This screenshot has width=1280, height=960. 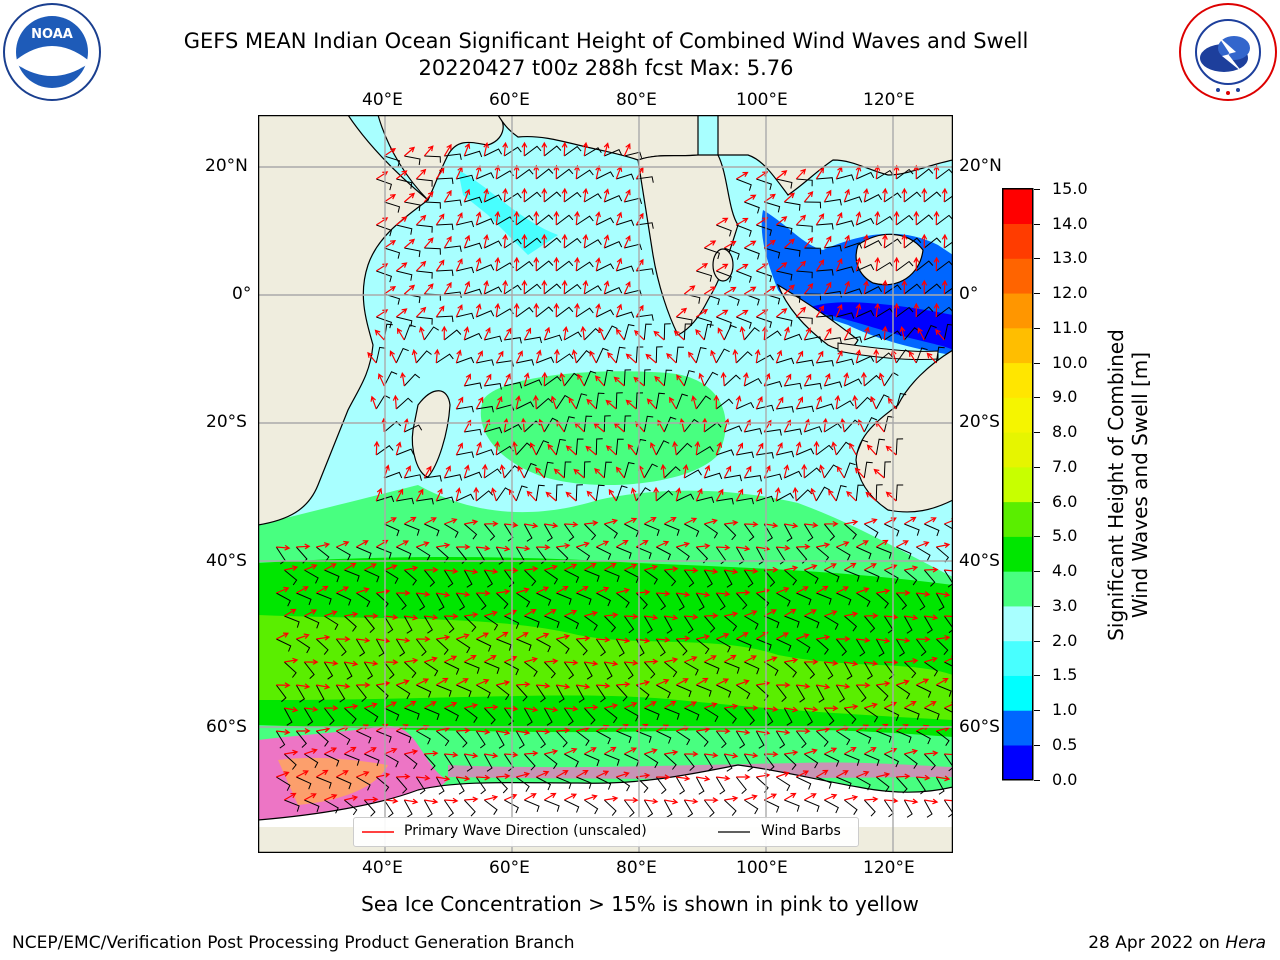 What do you see at coordinates (382, 868) in the screenshot?
I see `lon-tick-bottom-40e: 40°E` at bounding box center [382, 868].